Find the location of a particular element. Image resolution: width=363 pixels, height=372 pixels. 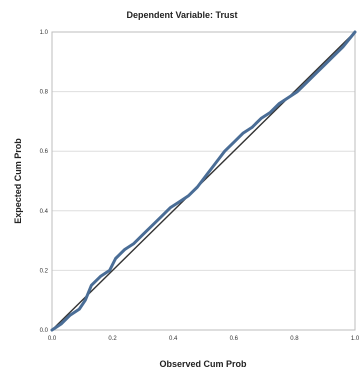

y-tick-label: 0.6 is located at coordinates (44, 152).